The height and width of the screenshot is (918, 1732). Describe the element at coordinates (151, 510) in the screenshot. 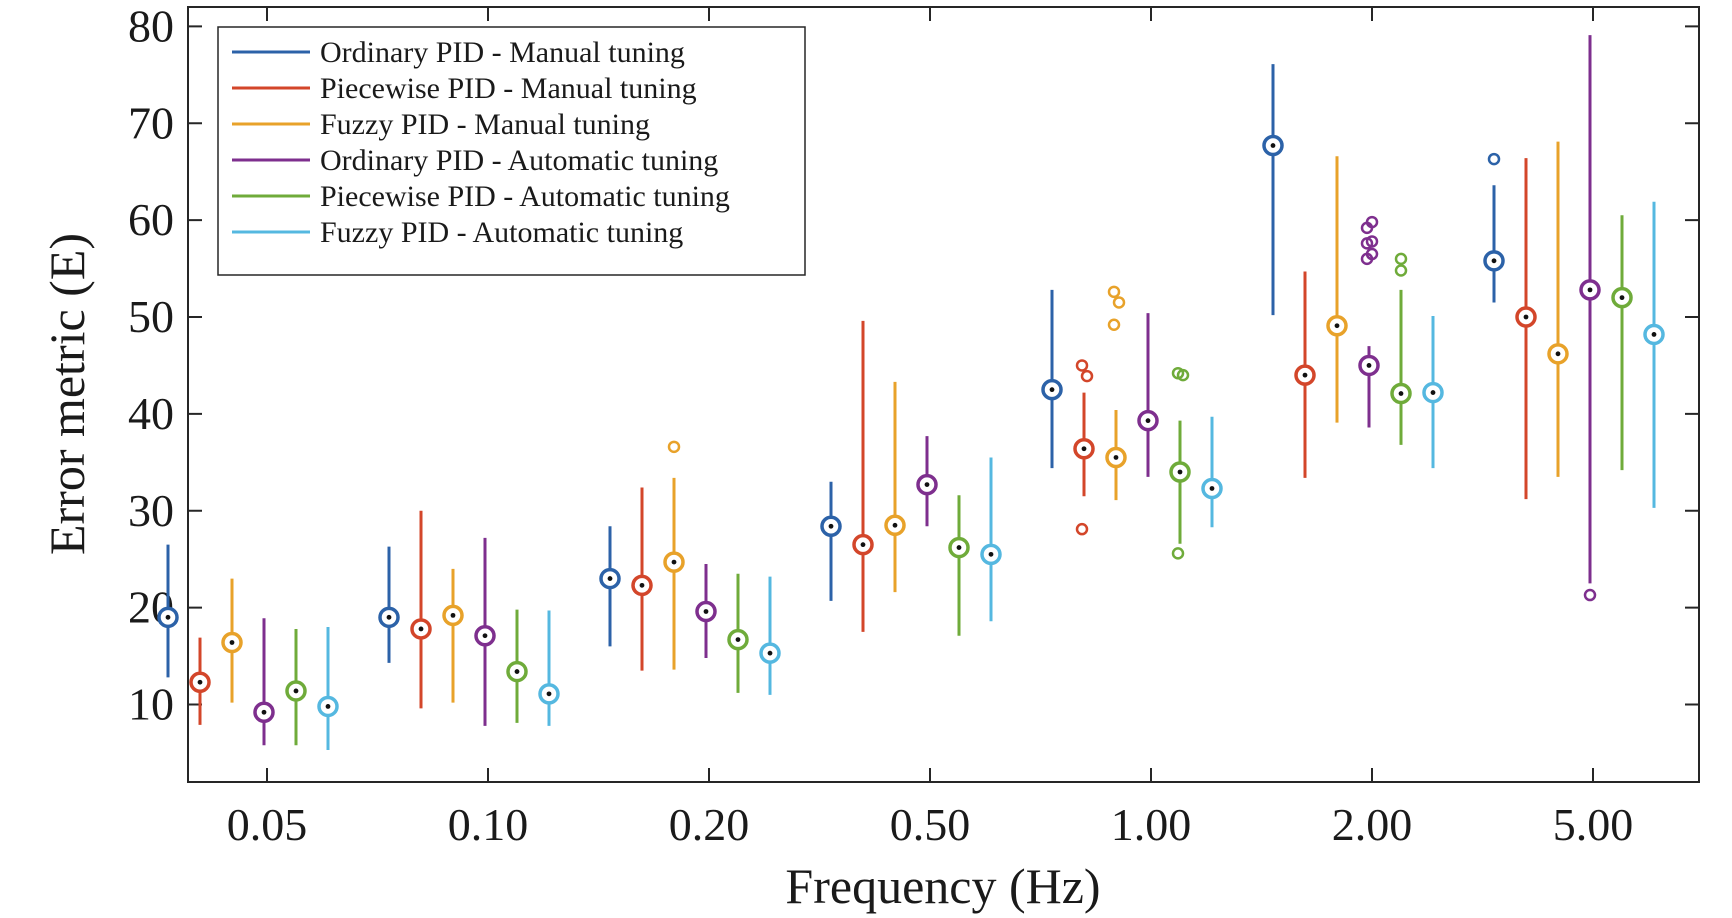

I see `y-tick-label: 30` at that location.